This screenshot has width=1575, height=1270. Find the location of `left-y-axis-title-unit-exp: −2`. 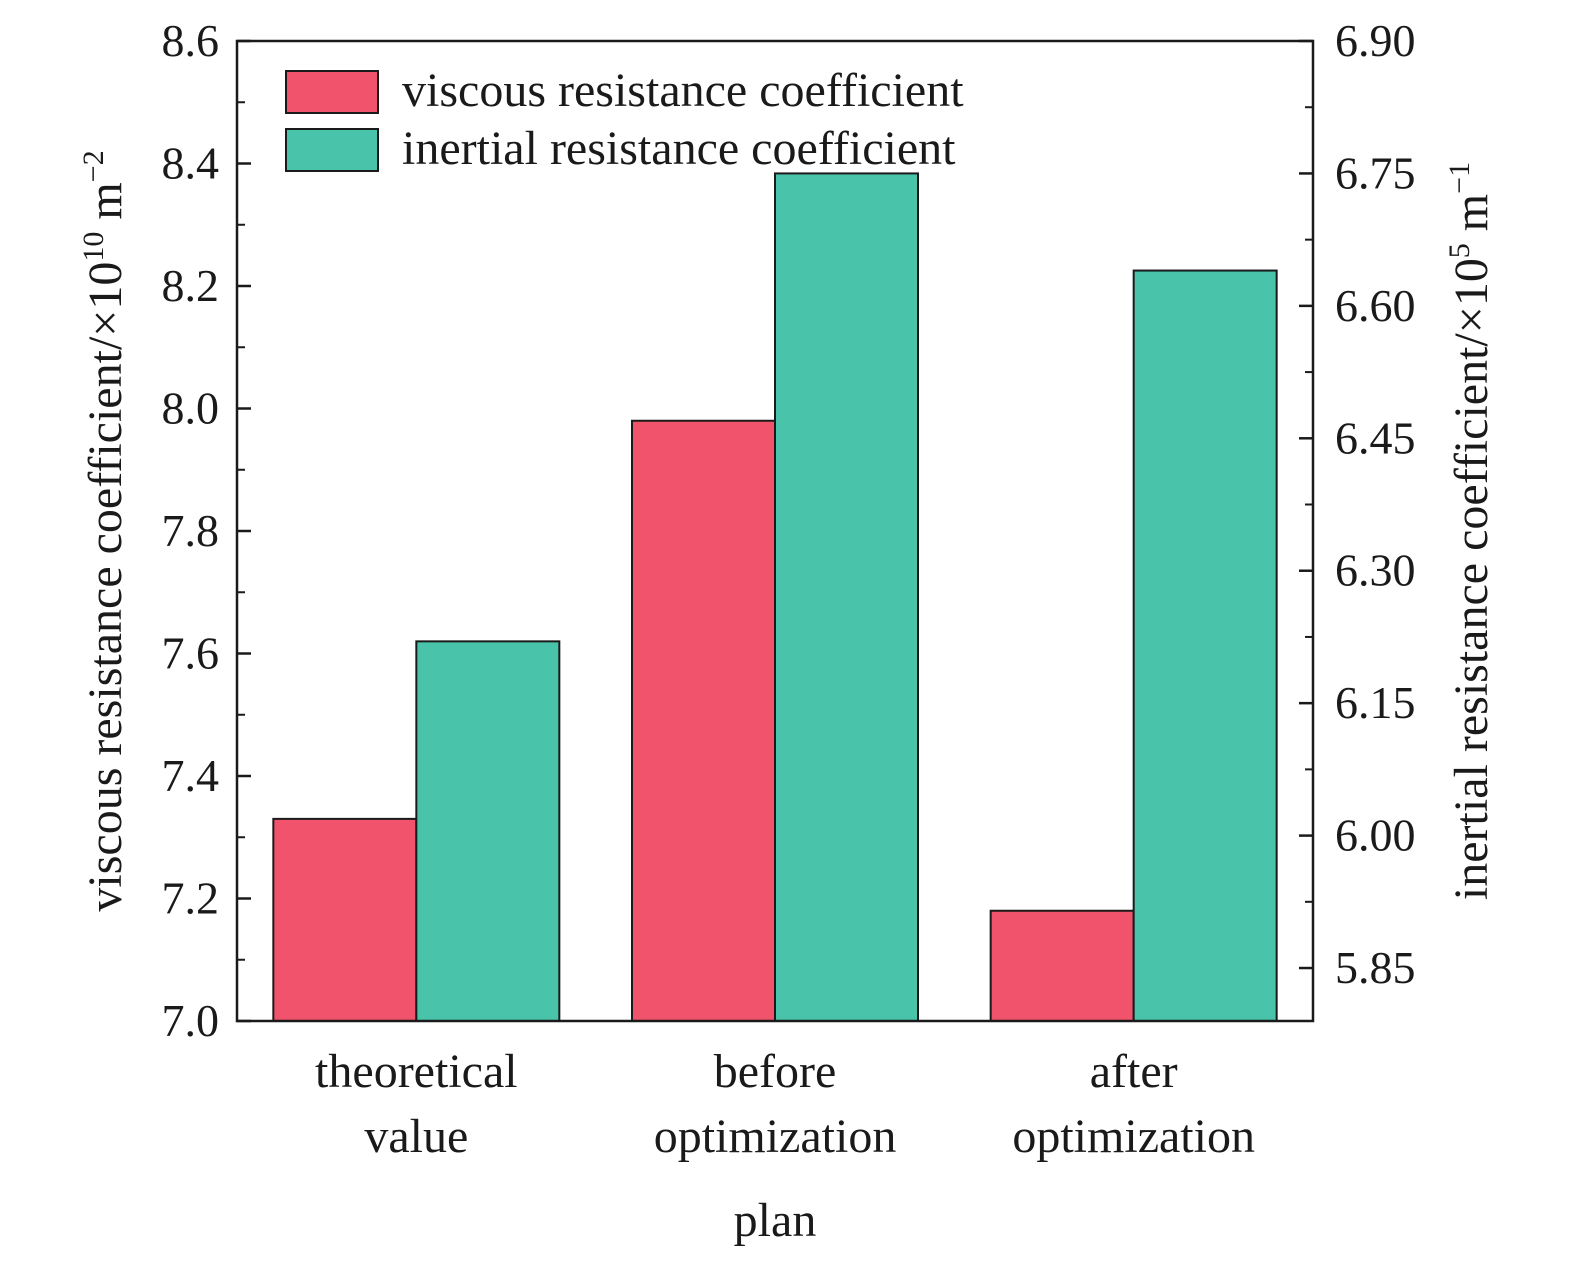

left-y-axis-title-unit-exp: −2 is located at coordinates (93, 166).